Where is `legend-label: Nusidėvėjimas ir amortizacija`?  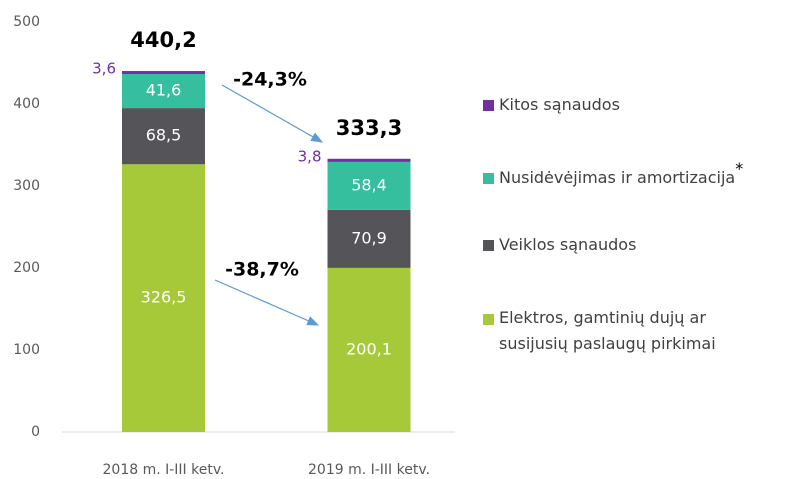
legend-label: Nusidėvėjimas ir amortizacija is located at coordinates (617, 177).